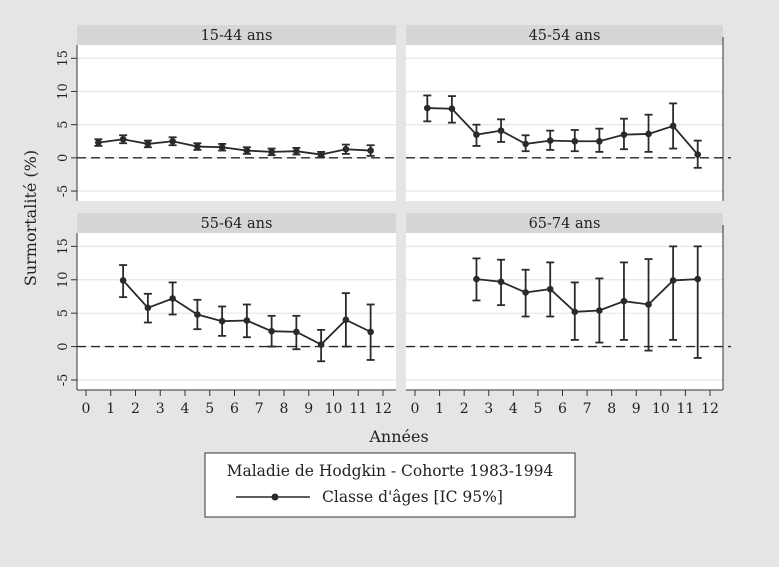  I want to click on panel-45-54-ans: 45-54 ans, so click(568, 113).